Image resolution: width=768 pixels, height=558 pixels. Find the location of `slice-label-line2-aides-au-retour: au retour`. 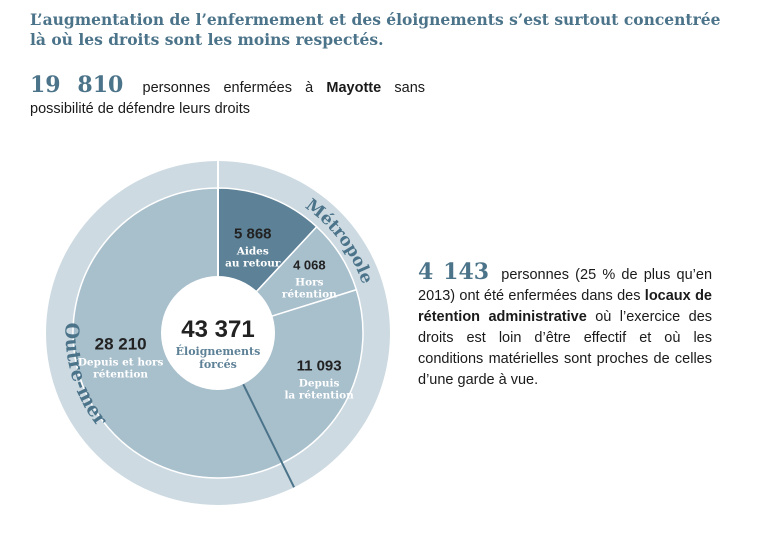

slice-label-line2-aides-au-retour: au retour is located at coordinates (253, 264).